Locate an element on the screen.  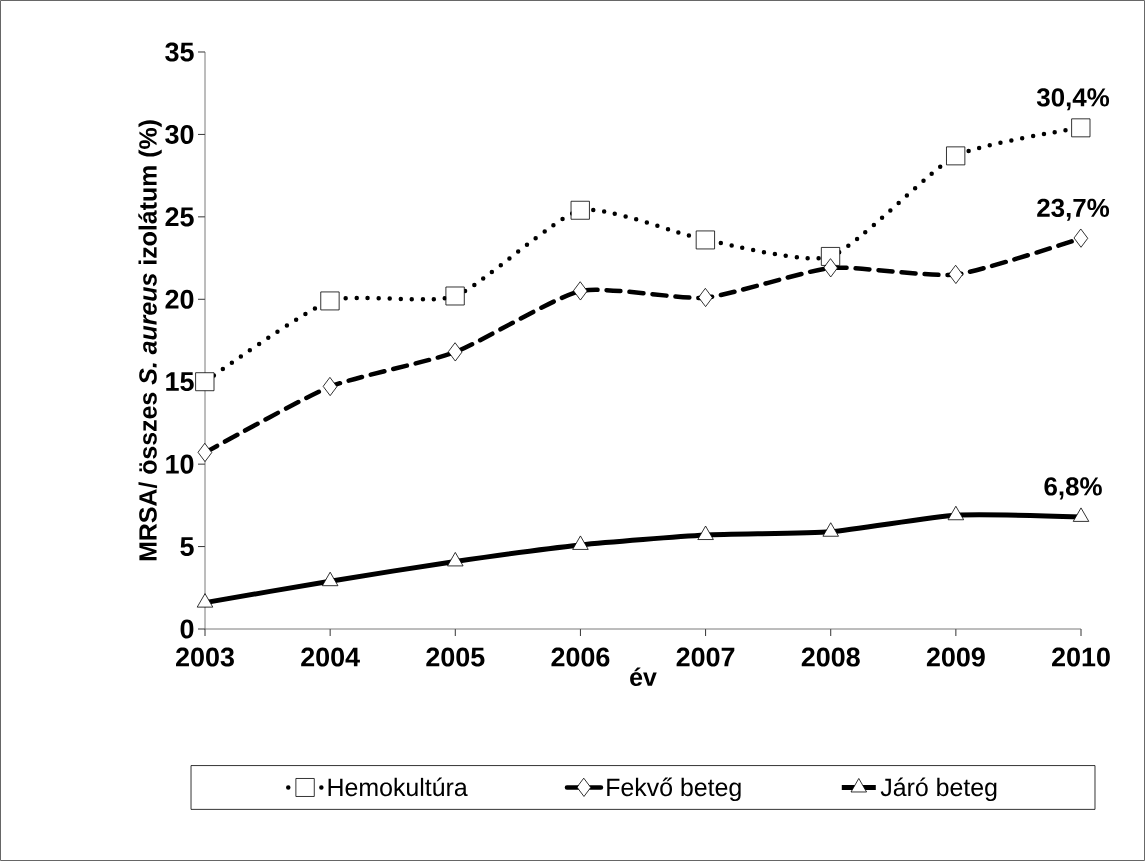
y-tick-label: 0 is located at coordinates (187, 629).